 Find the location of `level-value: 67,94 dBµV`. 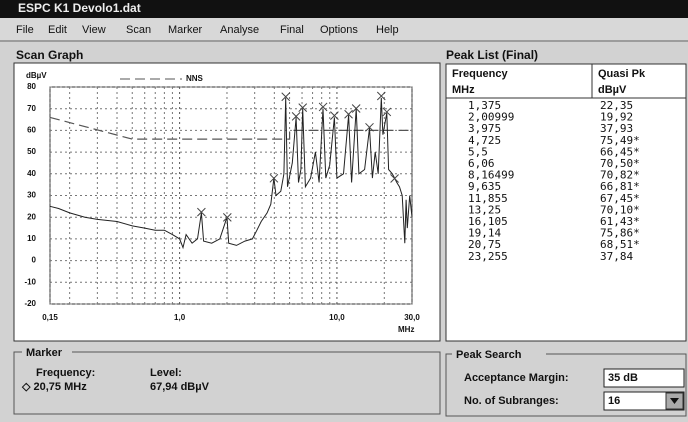

level-value: 67,94 dBµV is located at coordinates (180, 387).